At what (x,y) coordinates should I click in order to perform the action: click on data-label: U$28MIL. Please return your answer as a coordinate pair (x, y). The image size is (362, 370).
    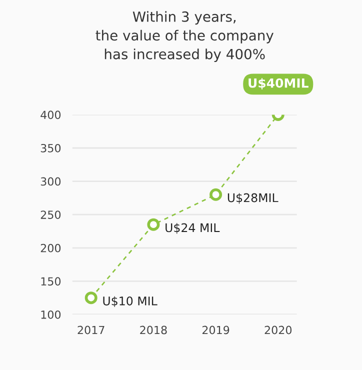
    Looking at the image, I should click on (253, 198).